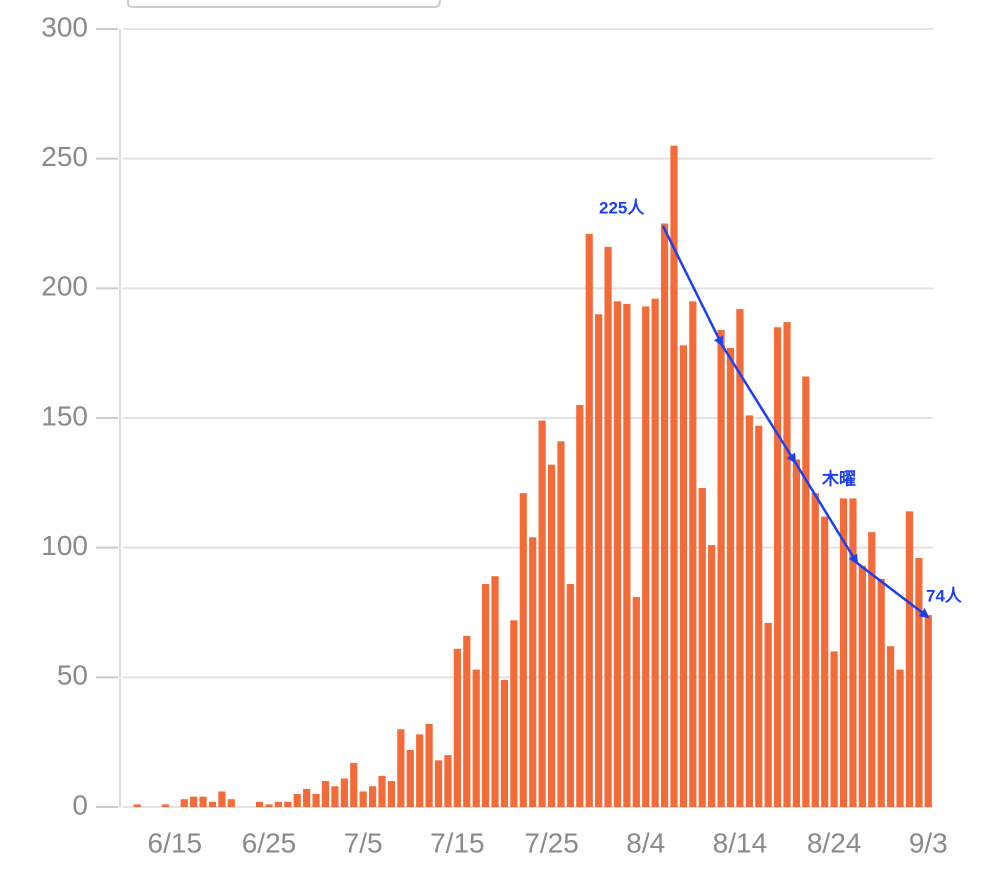 This screenshot has width=986, height=895. I want to click on x-tick-label: 8/4, so click(645, 842).